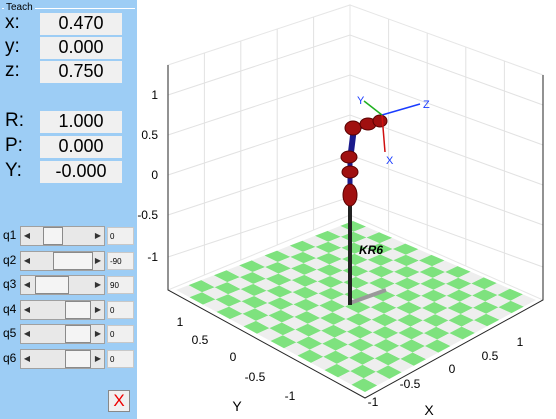 This screenshot has height=419, width=556. Describe the element at coordinates (81, 72) in the screenshot. I see `readout-value: 0.750` at that location.